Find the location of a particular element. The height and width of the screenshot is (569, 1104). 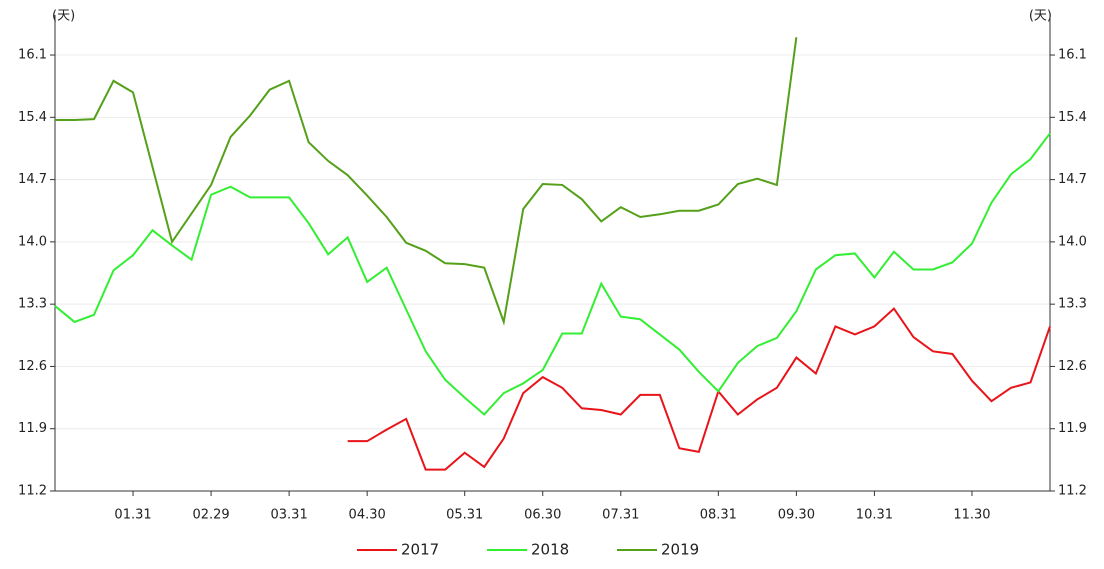

x-tick-label: 11.30 is located at coordinates (971, 515).